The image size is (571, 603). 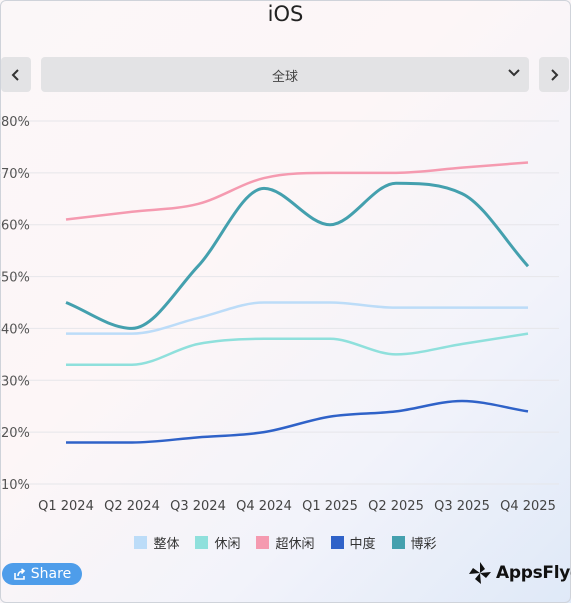 I want to click on y-tick-label: 80%, so click(x=15, y=122).